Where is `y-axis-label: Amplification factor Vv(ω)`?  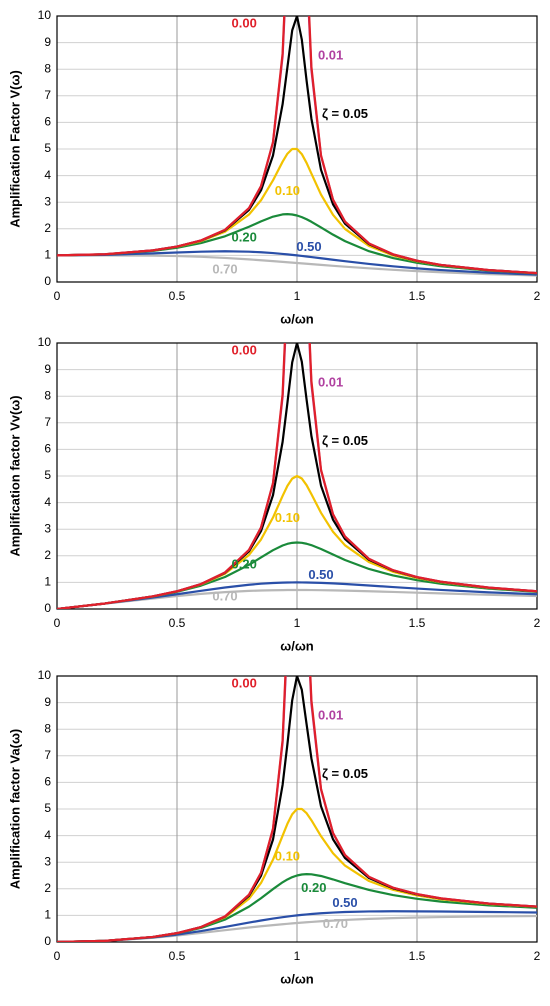
y-axis-label: Amplification factor Vv(ω) is located at coordinates (14, 475).